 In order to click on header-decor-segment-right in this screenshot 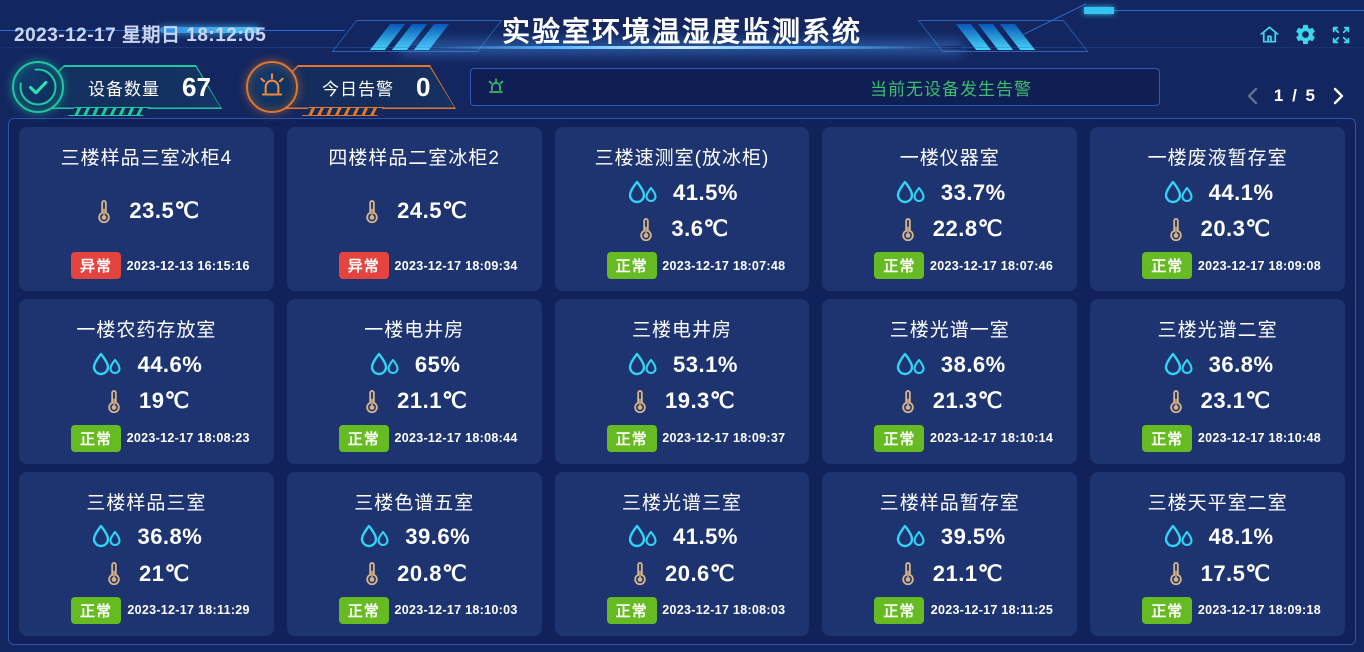, I will do `click(1099, 10)`.